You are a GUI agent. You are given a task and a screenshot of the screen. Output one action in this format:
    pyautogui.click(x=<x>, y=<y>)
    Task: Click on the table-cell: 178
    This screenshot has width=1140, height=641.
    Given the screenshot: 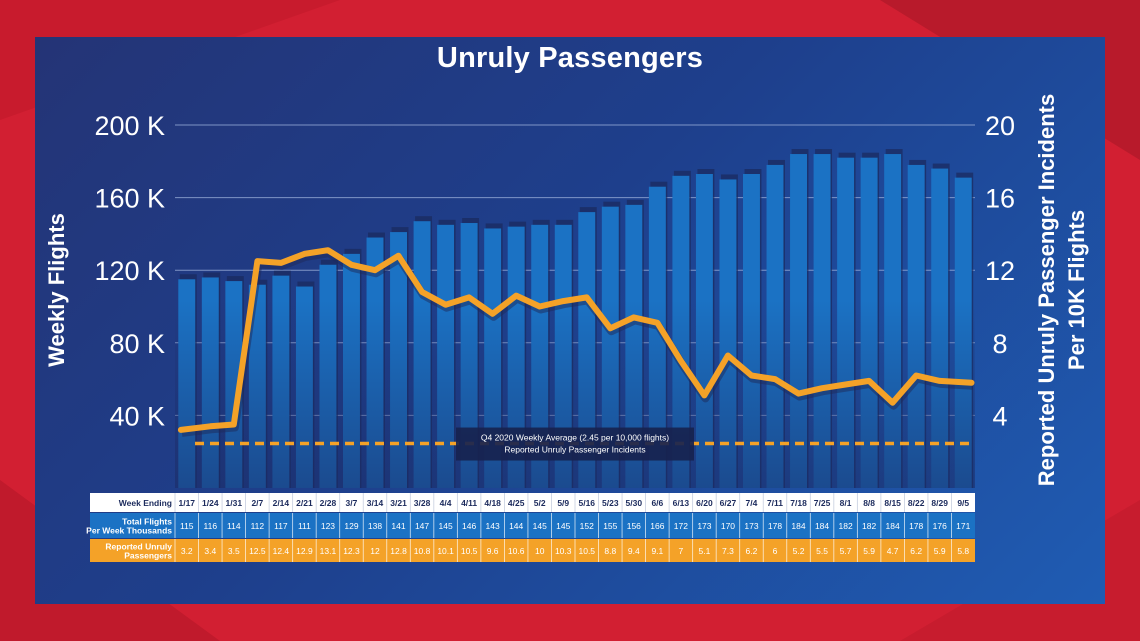 What is the action you would take?
    pyautogui.click(x=775, y=526)
    